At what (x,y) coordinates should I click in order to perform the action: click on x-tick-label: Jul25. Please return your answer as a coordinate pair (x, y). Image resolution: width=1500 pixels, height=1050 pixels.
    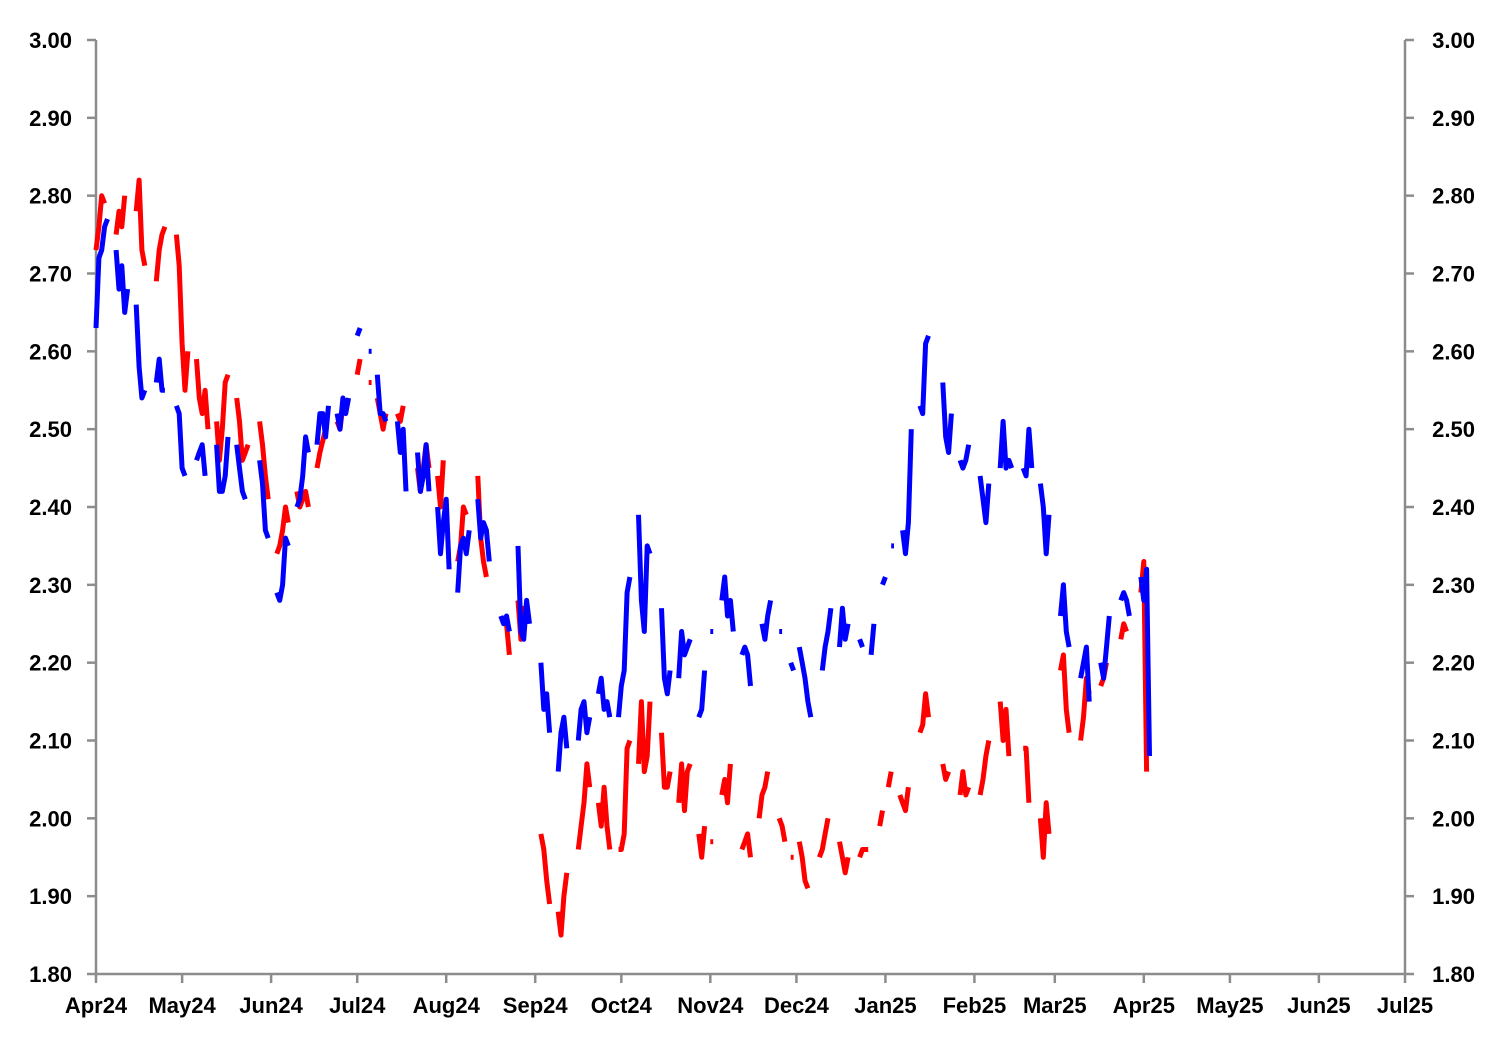
    Looking at the image, I should click on (1405, 1005).